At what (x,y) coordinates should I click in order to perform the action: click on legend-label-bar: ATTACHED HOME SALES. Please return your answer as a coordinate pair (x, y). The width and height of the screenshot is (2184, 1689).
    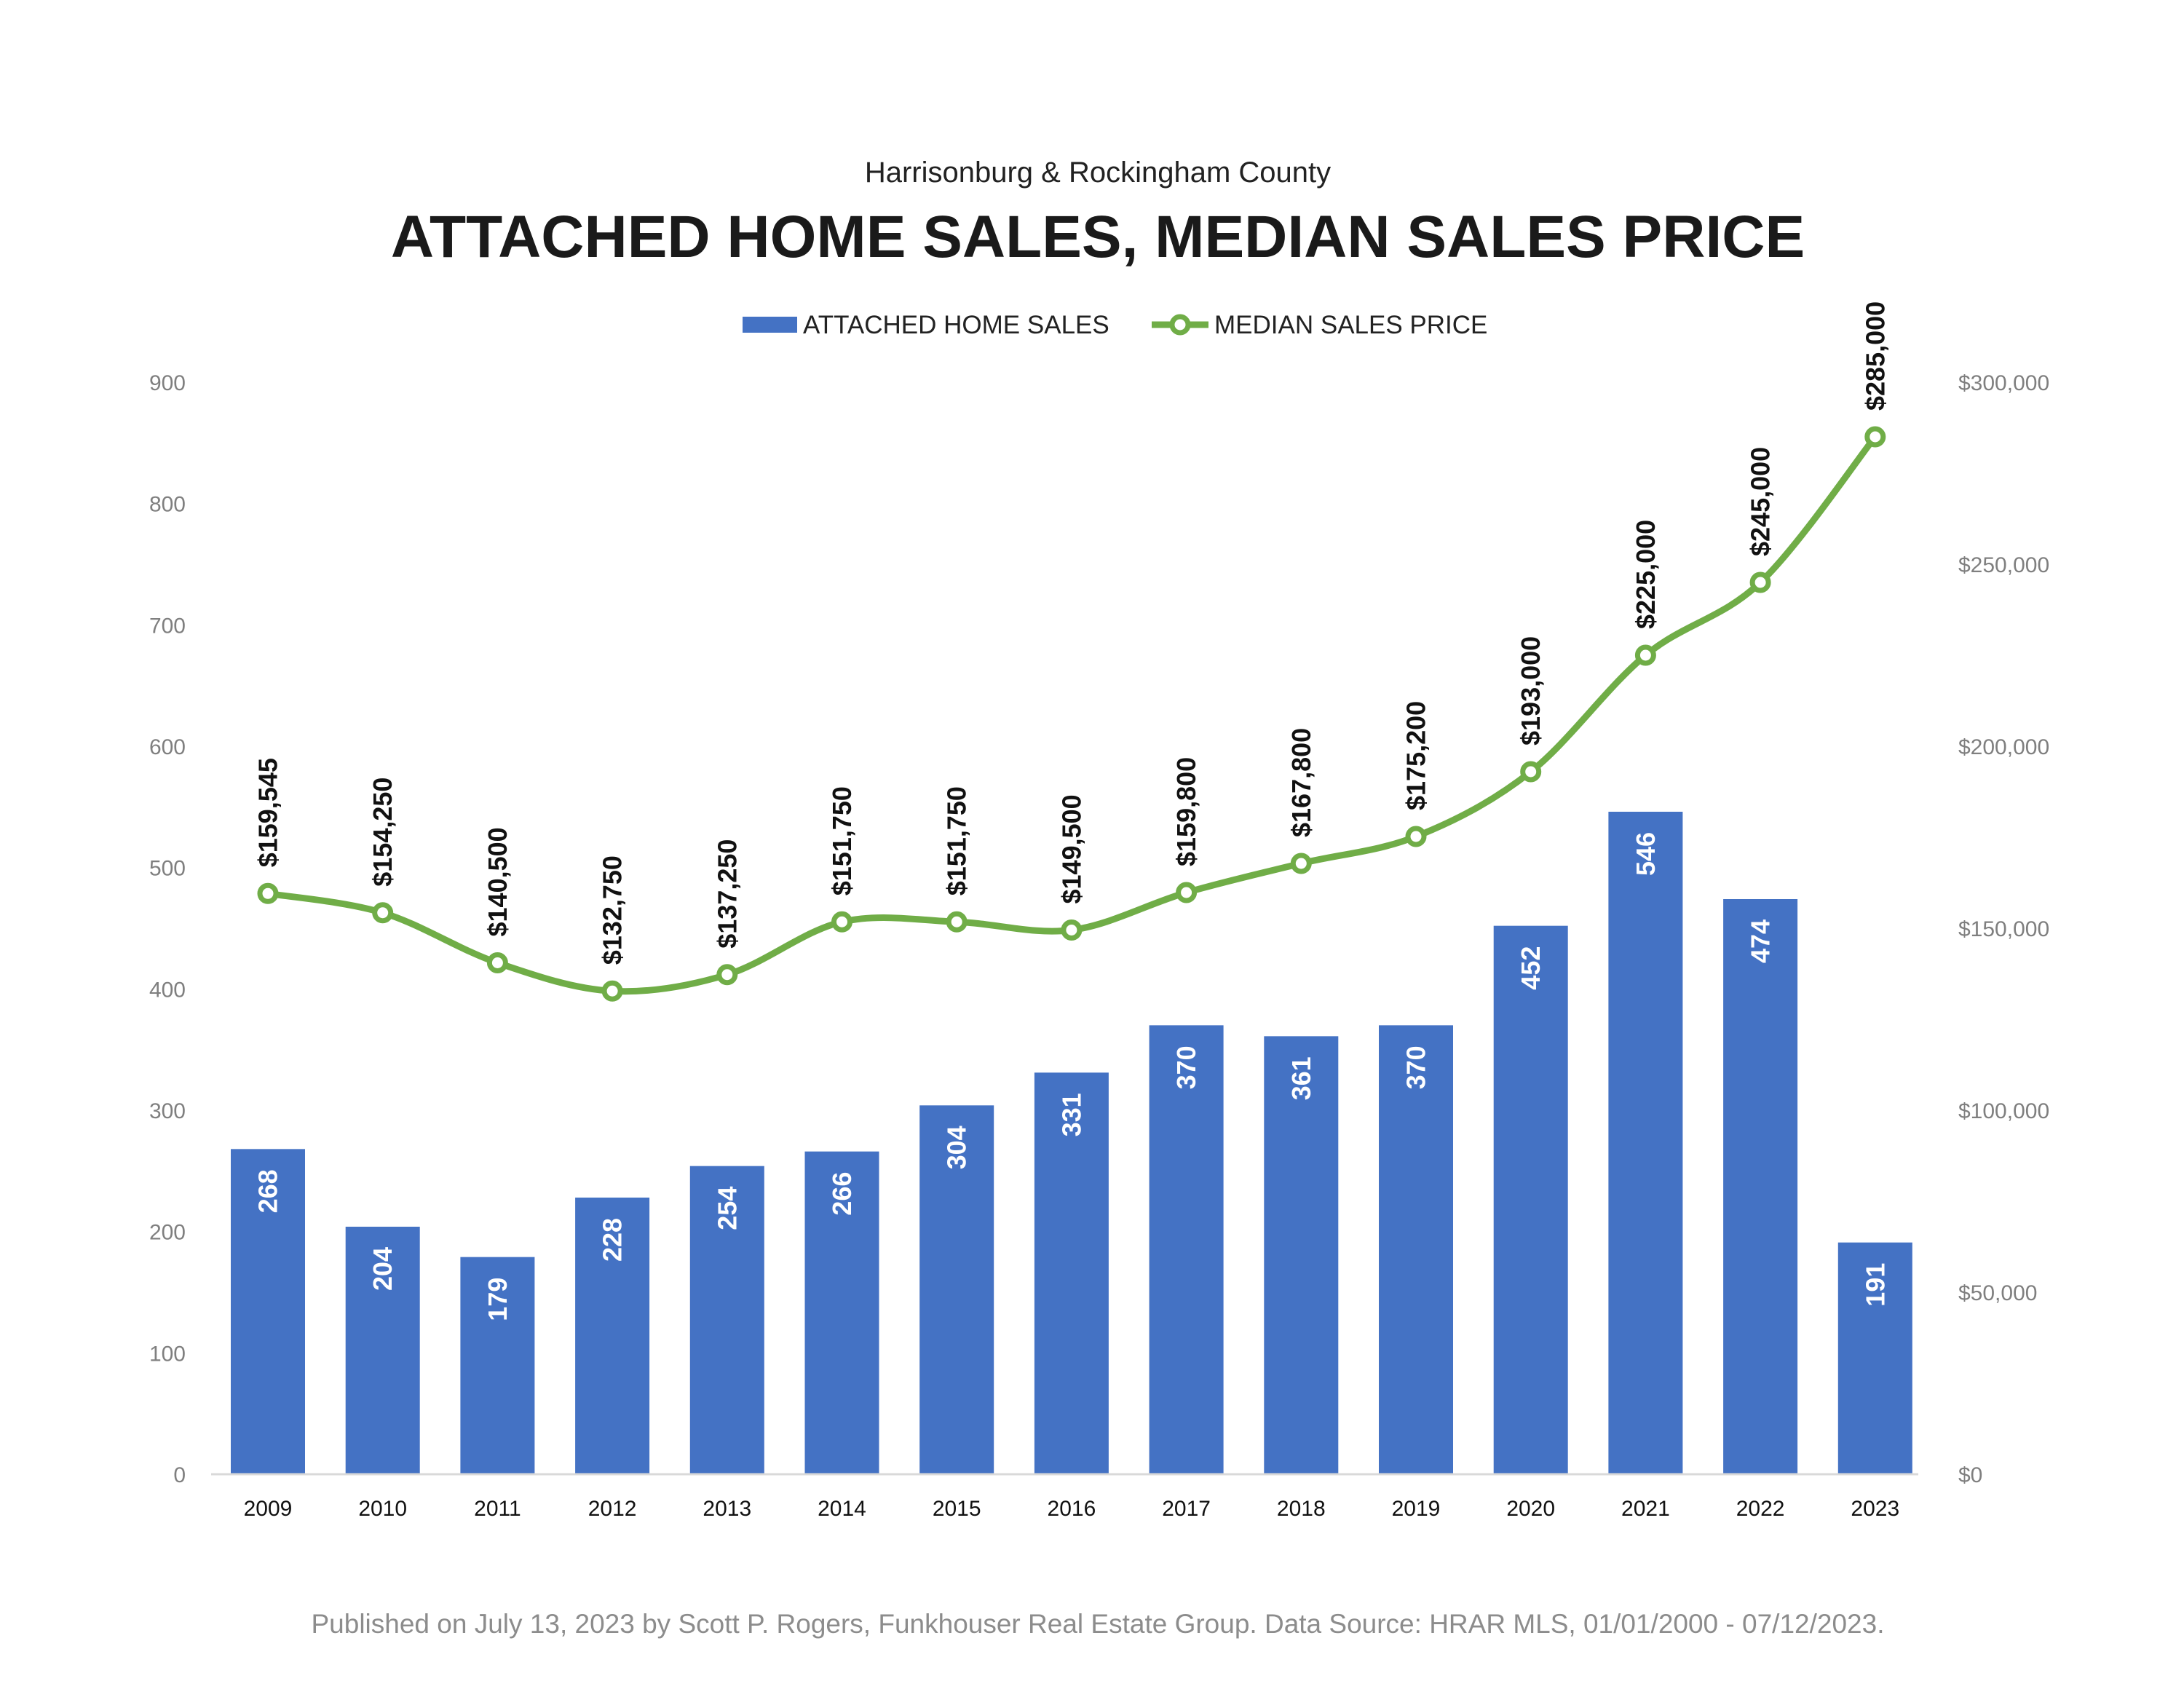
    Looking at the image, I should click on (956, 325).